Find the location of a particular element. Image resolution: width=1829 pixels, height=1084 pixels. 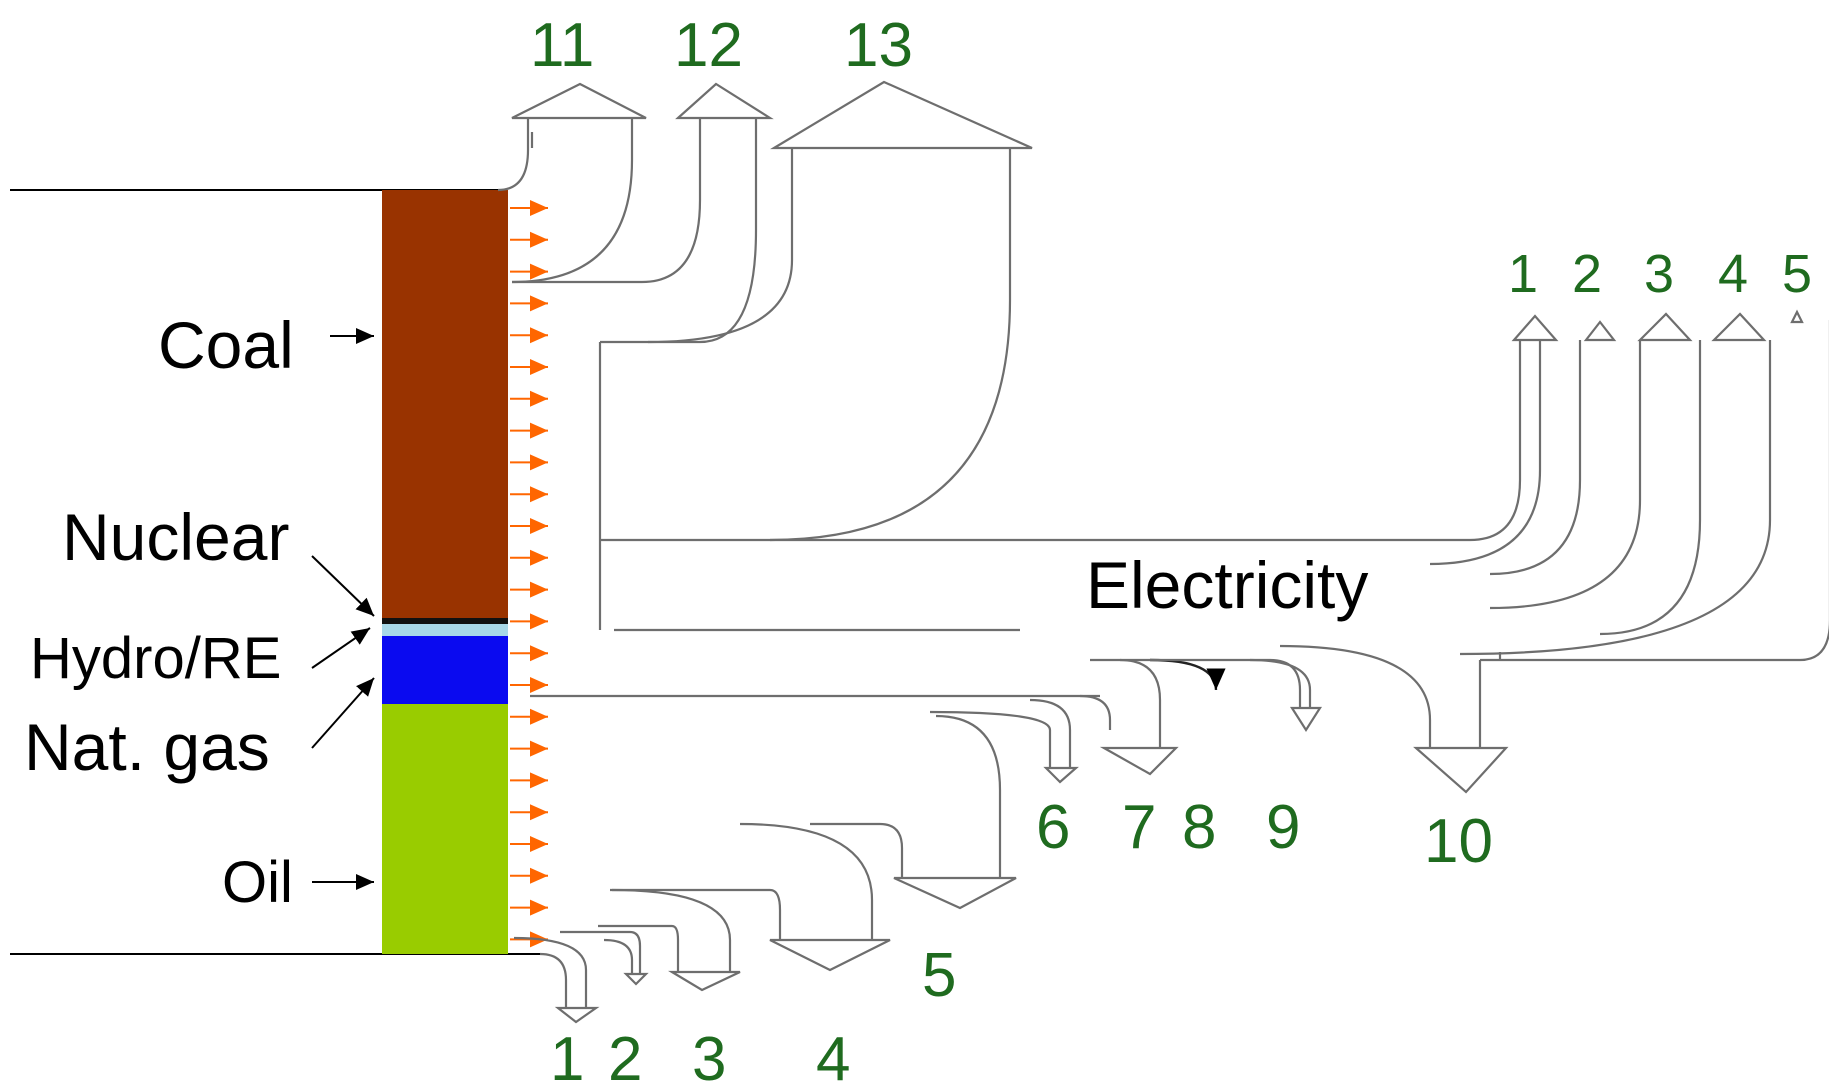

oil-flow-4-arrowhead is located at coordinates (830, 955).